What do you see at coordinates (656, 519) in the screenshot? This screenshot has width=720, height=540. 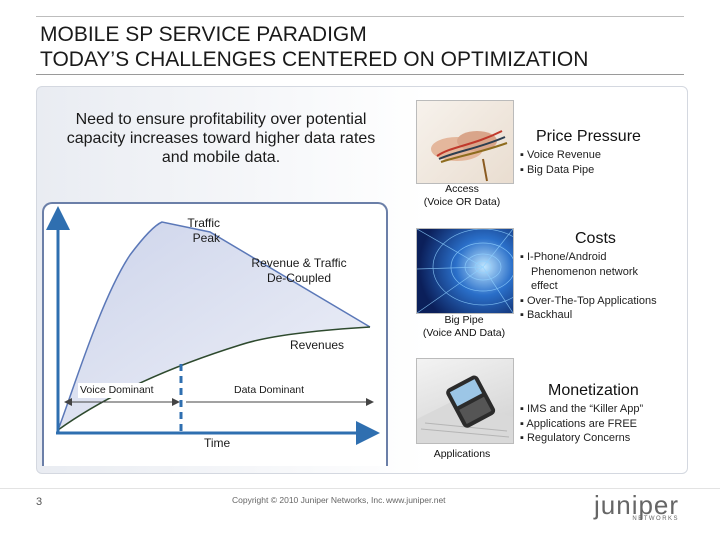 I see `logo-subtext: NETWORKS` at bounding box center [656, 519].